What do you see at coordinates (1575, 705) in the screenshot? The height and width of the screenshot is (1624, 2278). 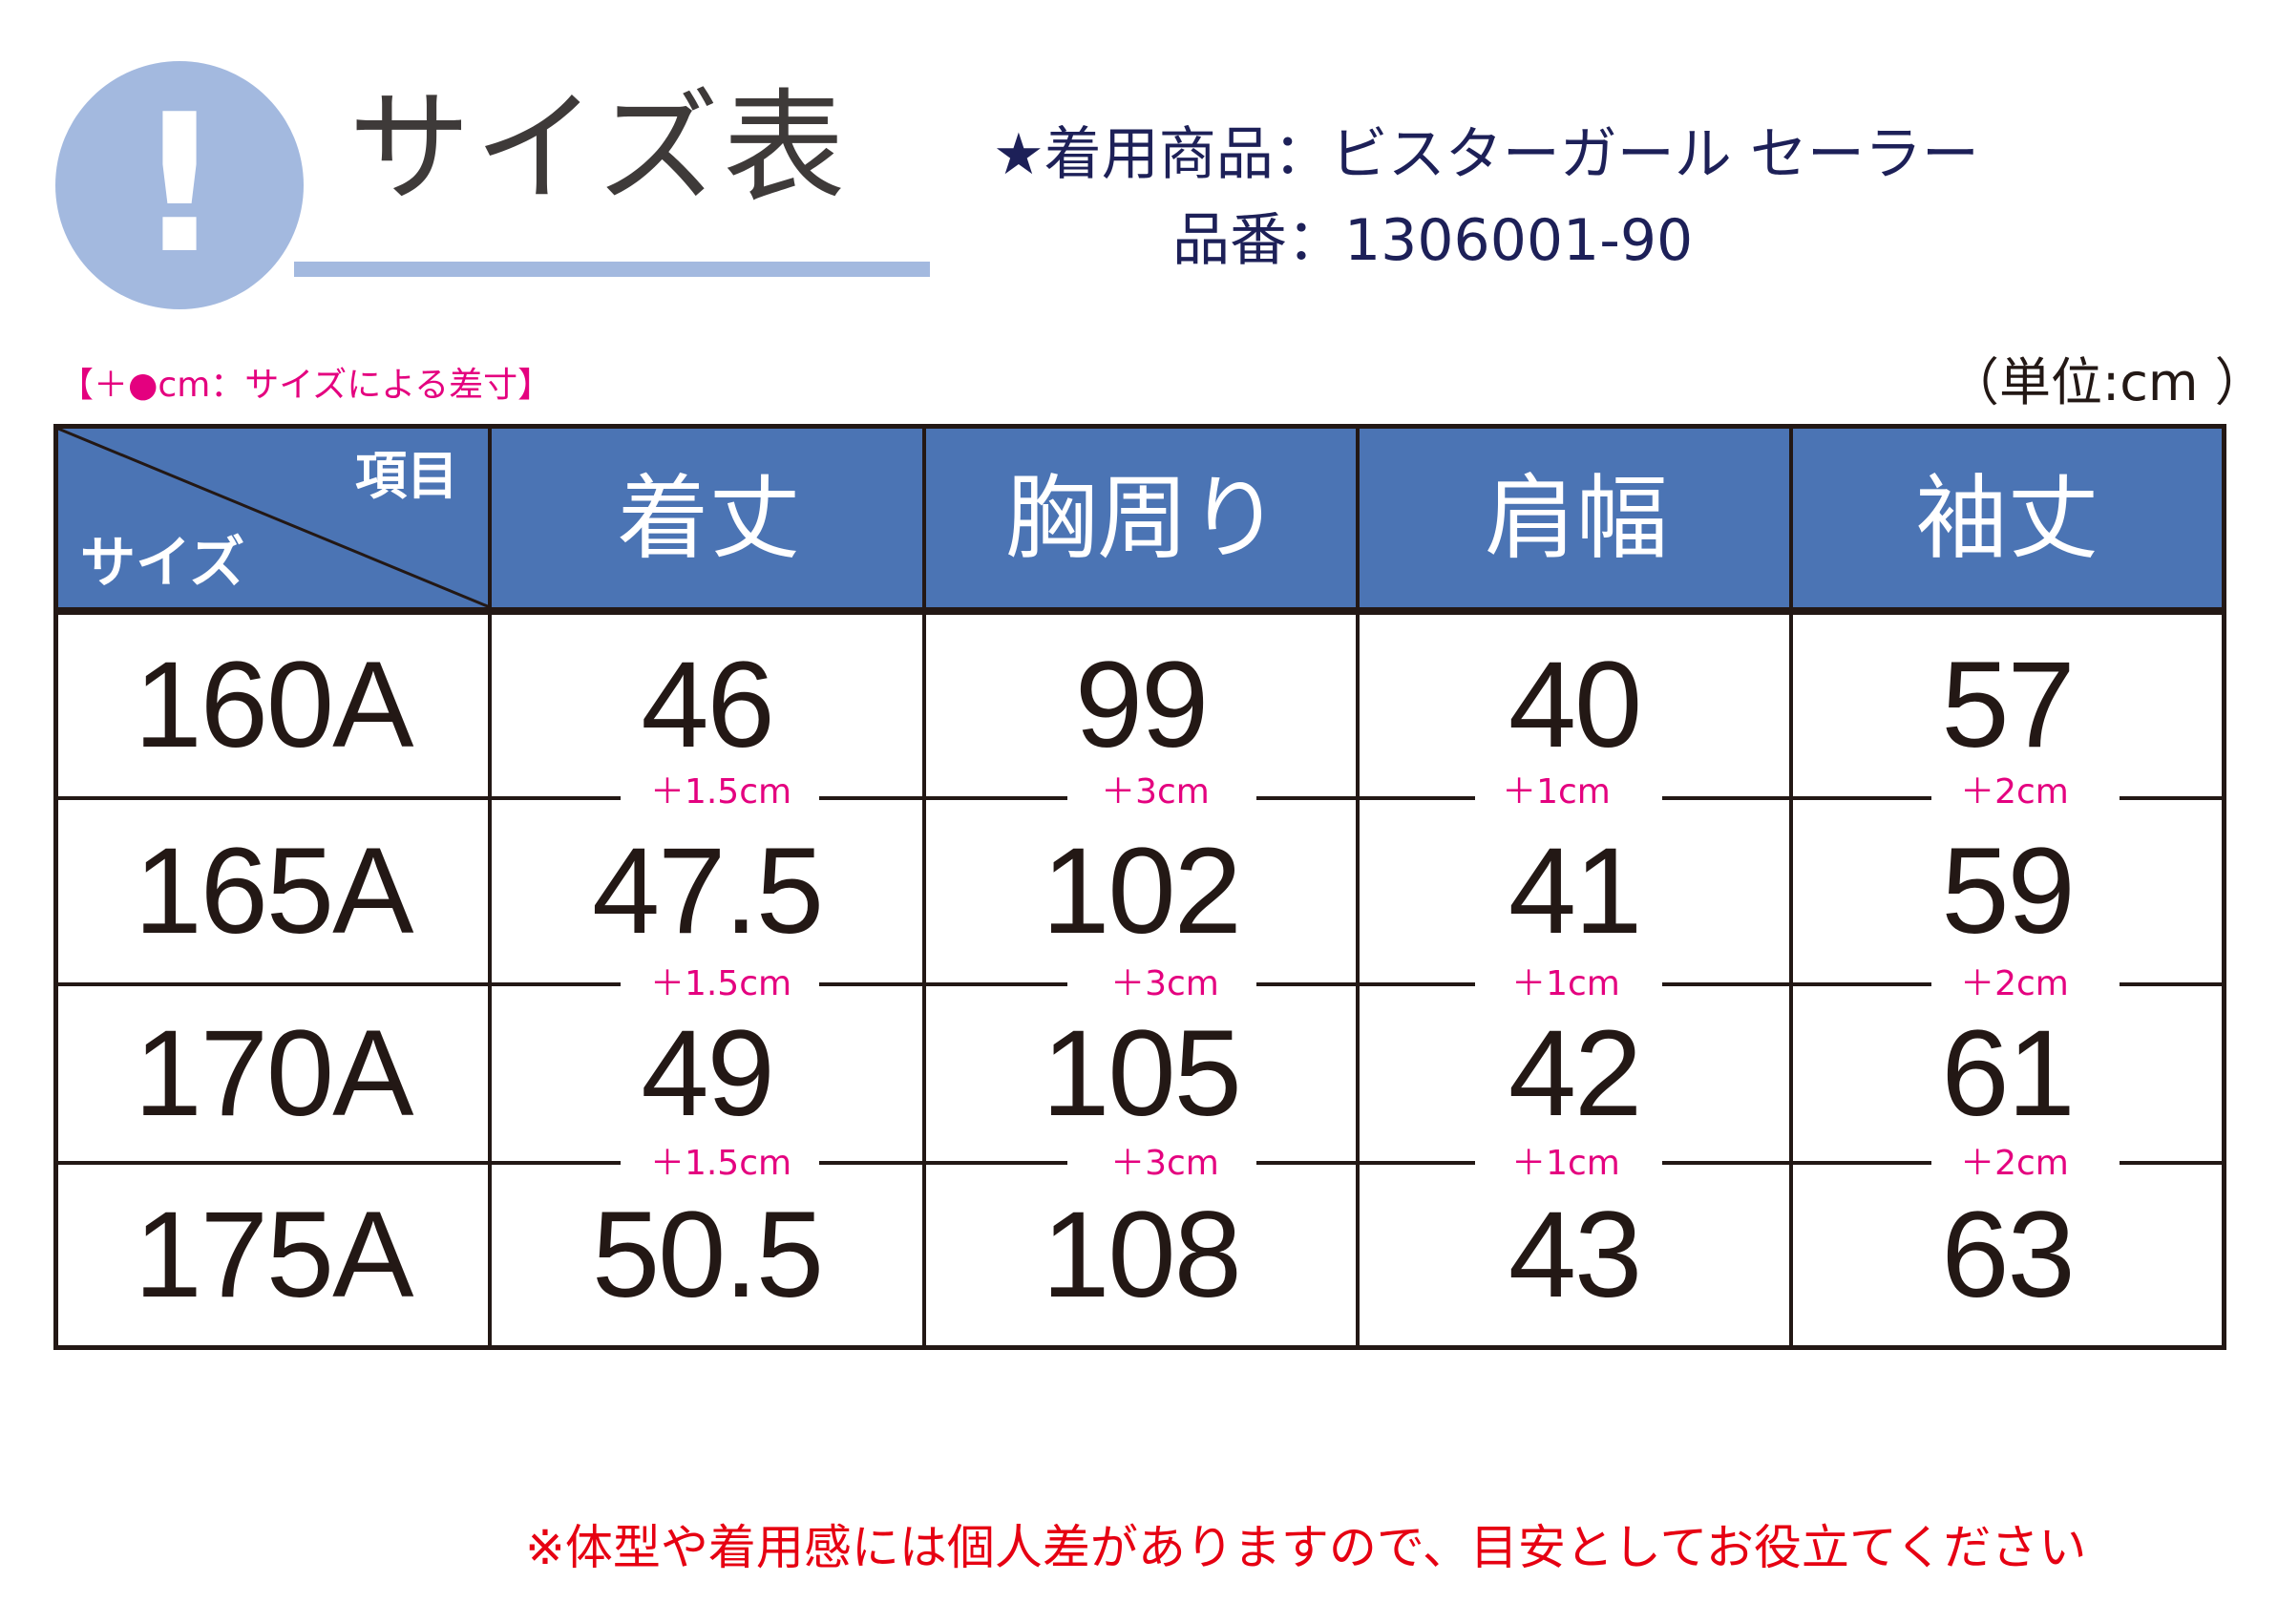 I see `shoulder-cell: 40` at bounding box center [1575, 705].